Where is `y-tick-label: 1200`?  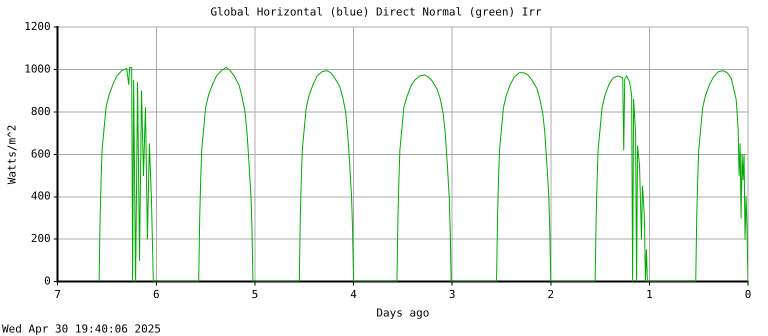
y-tick-label: 1200 is located at coordinates (37, 27).